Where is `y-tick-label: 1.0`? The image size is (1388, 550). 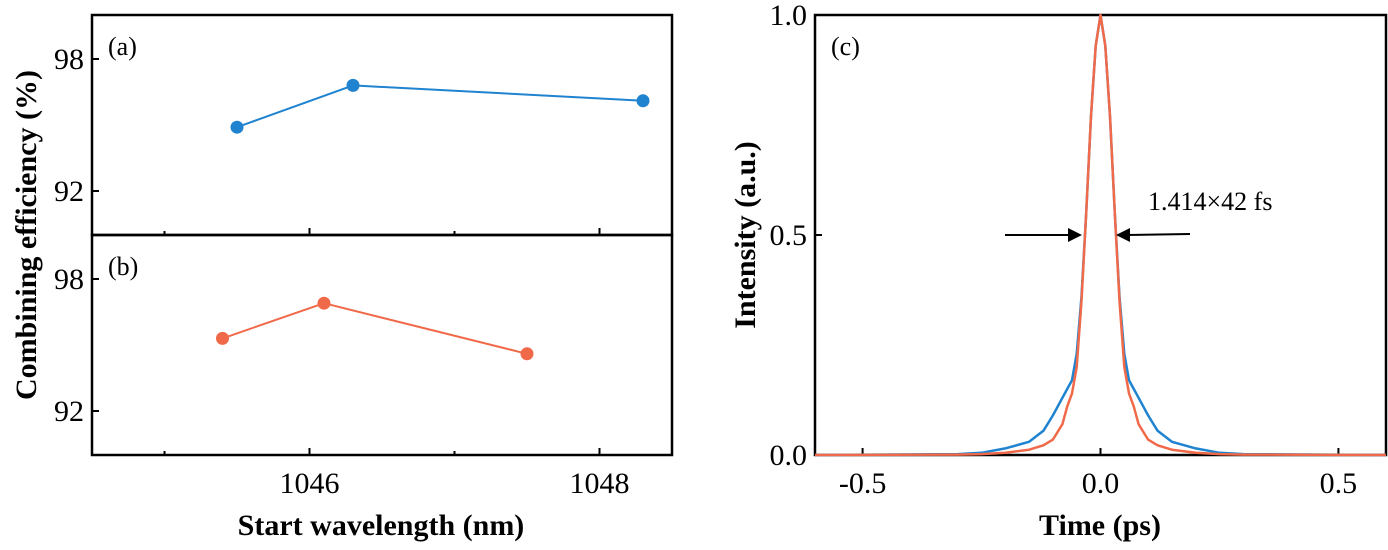 y-tick-label: 1.0 is located at coordinates (789, 16).